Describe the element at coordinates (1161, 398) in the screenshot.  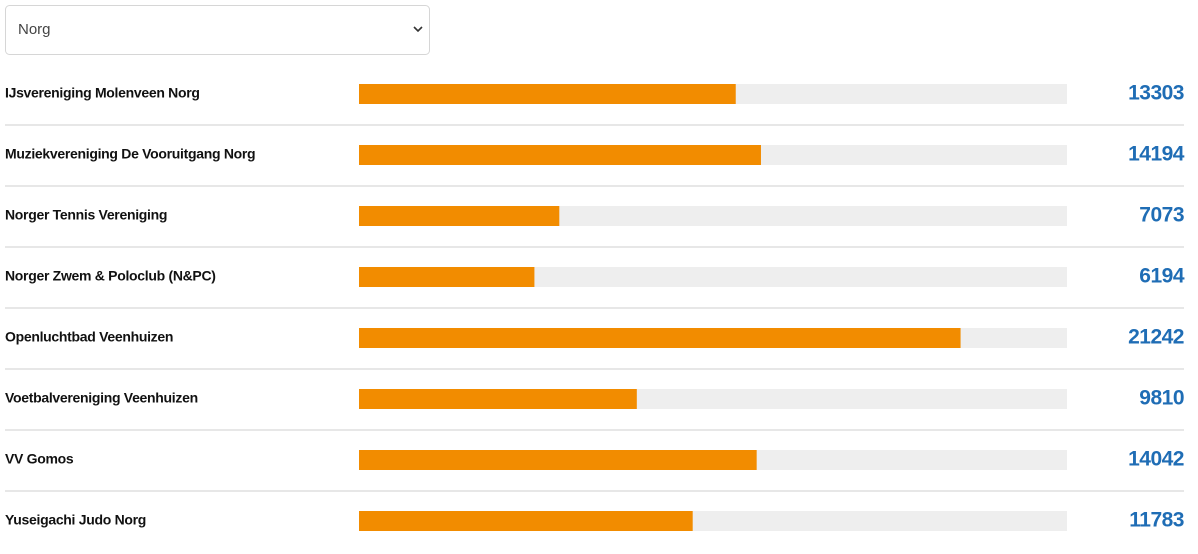
I see `value-label: 9810` at that location.